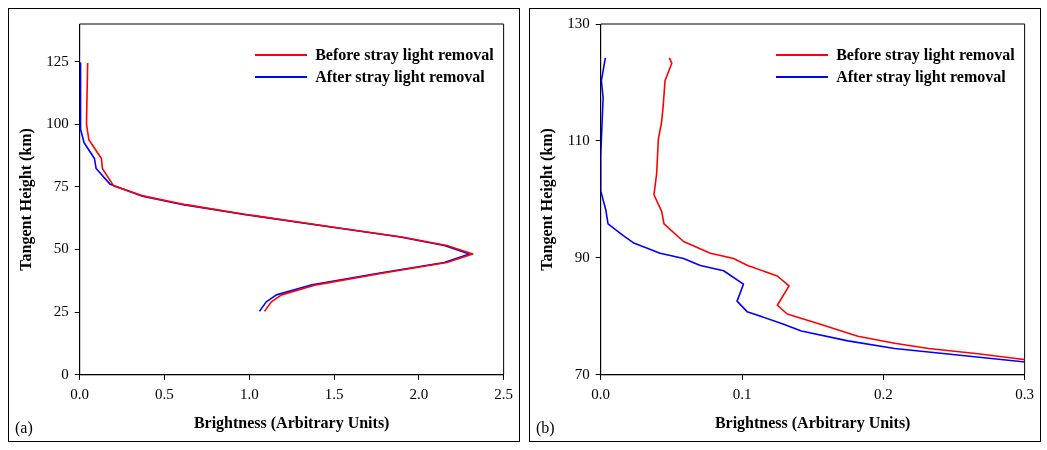  I want to click on y-tick-label: 90, so click(582, 256).